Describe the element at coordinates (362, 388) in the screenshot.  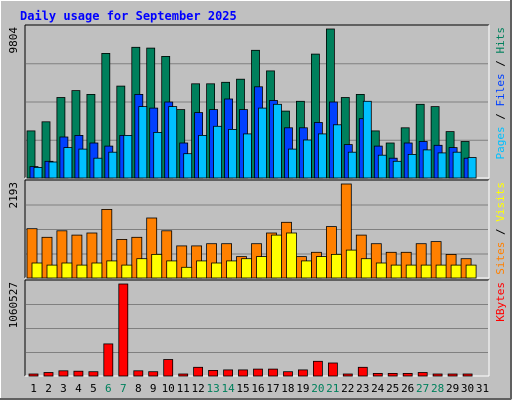
I see `day-label: 23` at that location.